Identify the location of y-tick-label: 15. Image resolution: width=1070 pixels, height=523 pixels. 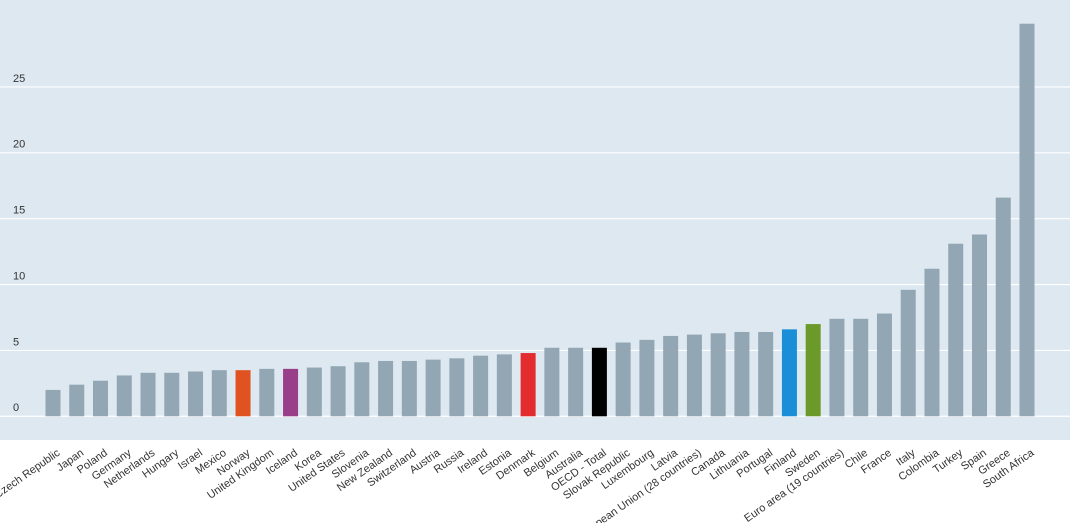
(19, 211).